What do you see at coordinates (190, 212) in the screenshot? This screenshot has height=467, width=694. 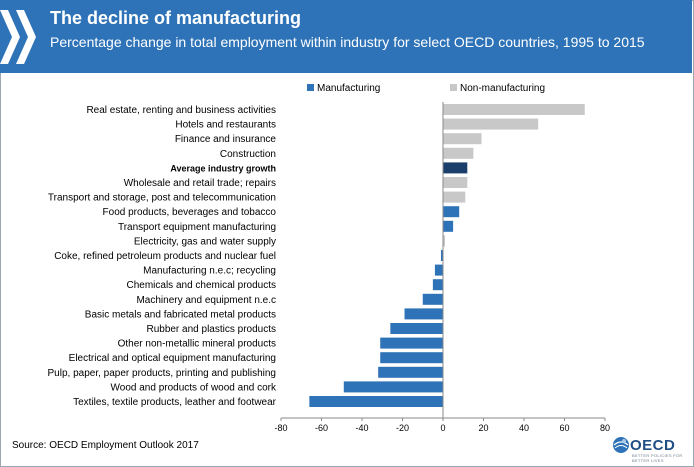 I see `category-label: Food products, beverages and tobacco` at bounding box center [190, 212].